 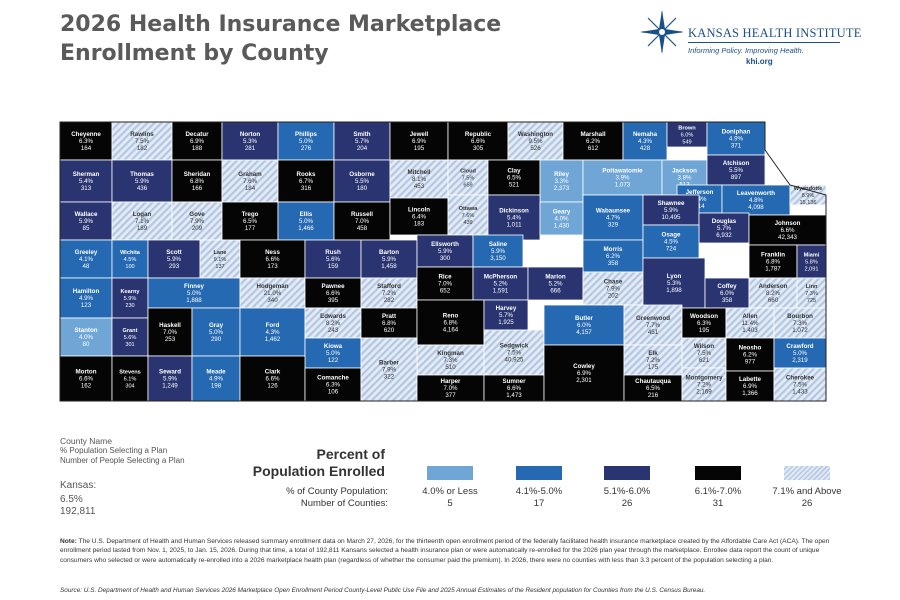 I want to click on county-pct: 6.6%, so click(x=478, y=141).